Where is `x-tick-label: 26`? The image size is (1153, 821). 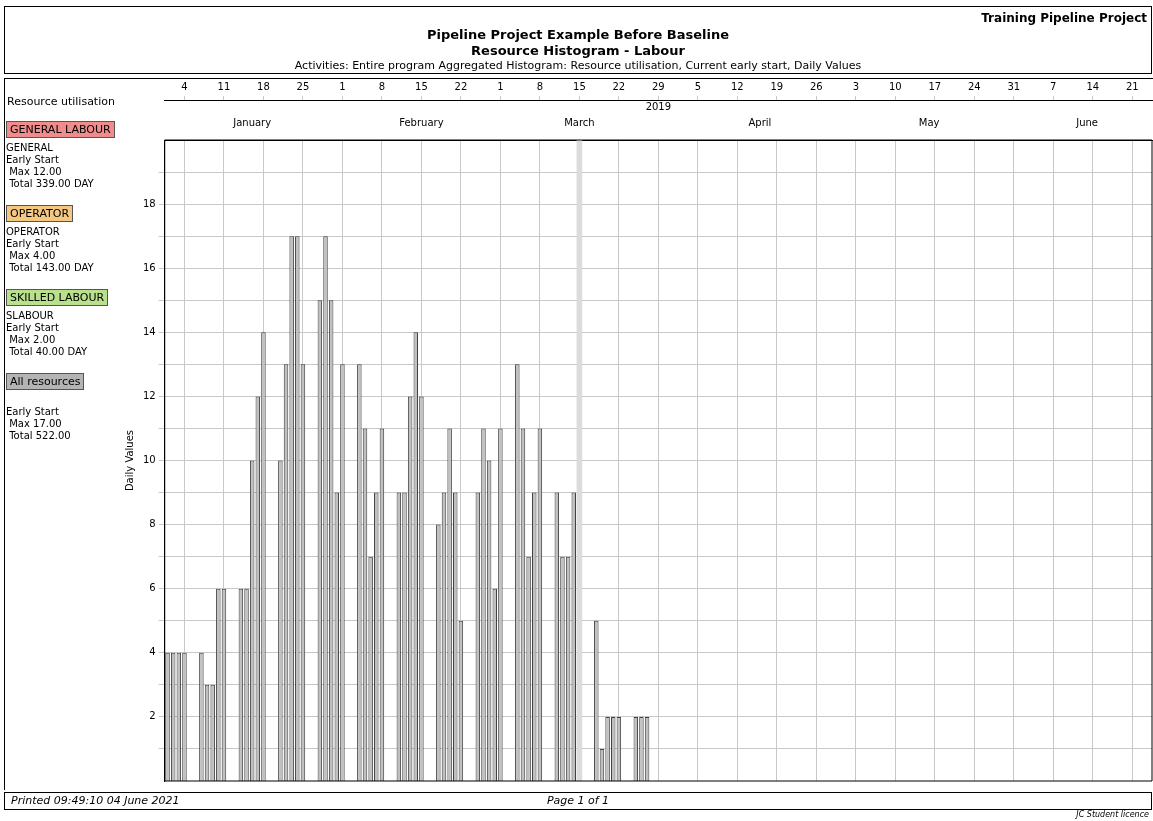
x-tick-label: 26 is located at coordinates (816, 86).